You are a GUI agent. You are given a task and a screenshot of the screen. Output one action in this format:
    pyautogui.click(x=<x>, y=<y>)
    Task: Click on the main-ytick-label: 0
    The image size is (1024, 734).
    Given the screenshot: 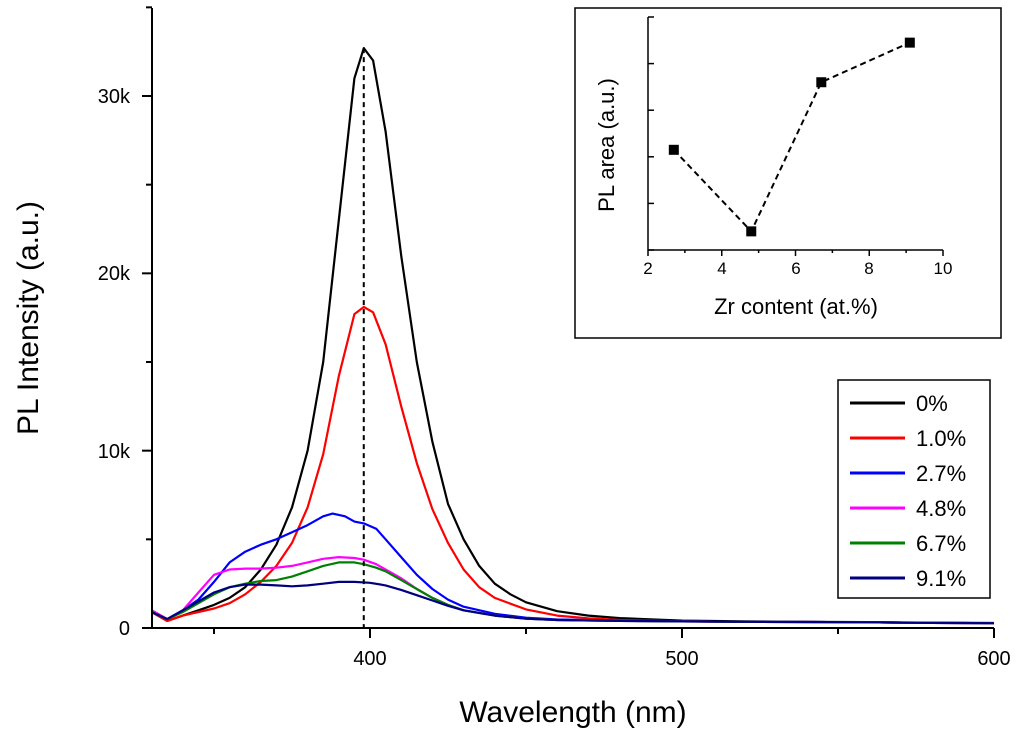 What is the action you would take?
    pyautogui.click(x=124, y=629)
    